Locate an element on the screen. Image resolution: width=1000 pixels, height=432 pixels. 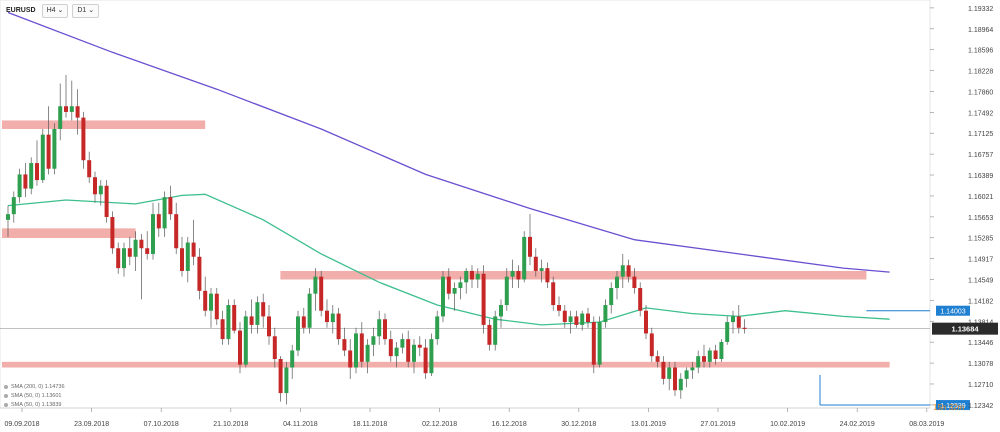
x-tick-label: 23.09.2018 is located at coordinates (91, 424).